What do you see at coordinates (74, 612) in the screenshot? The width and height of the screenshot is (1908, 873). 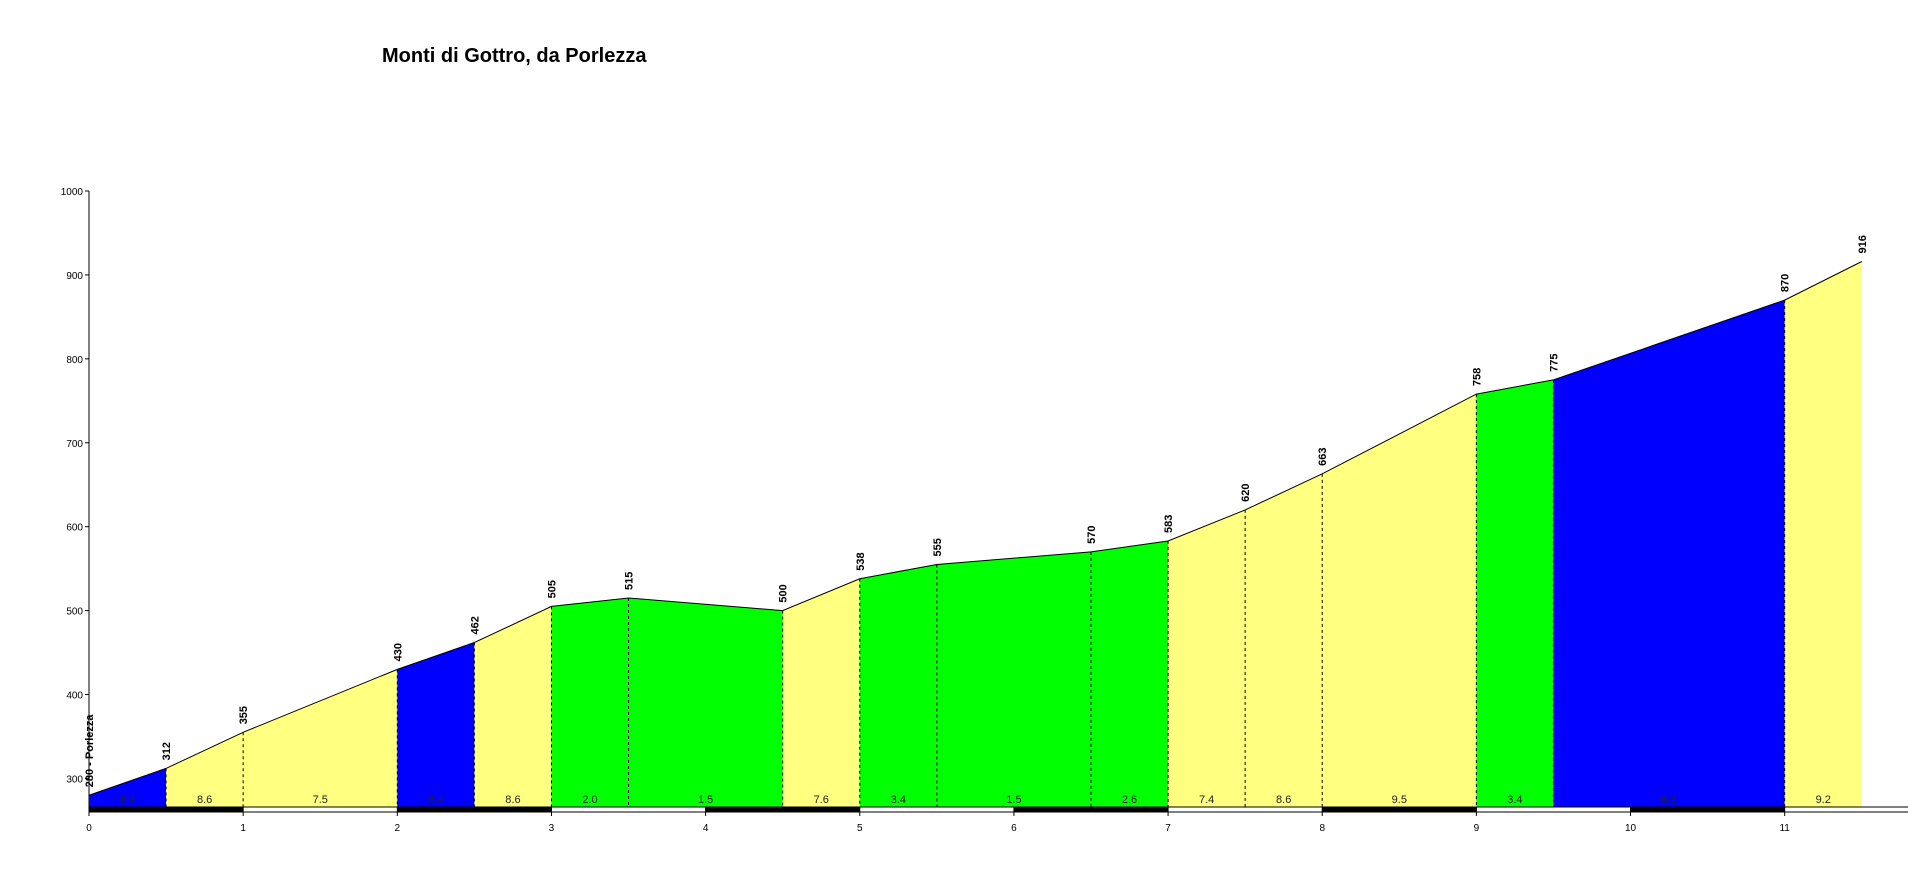 I see `y-tick-label: 500` at bounding box center [74, 612].